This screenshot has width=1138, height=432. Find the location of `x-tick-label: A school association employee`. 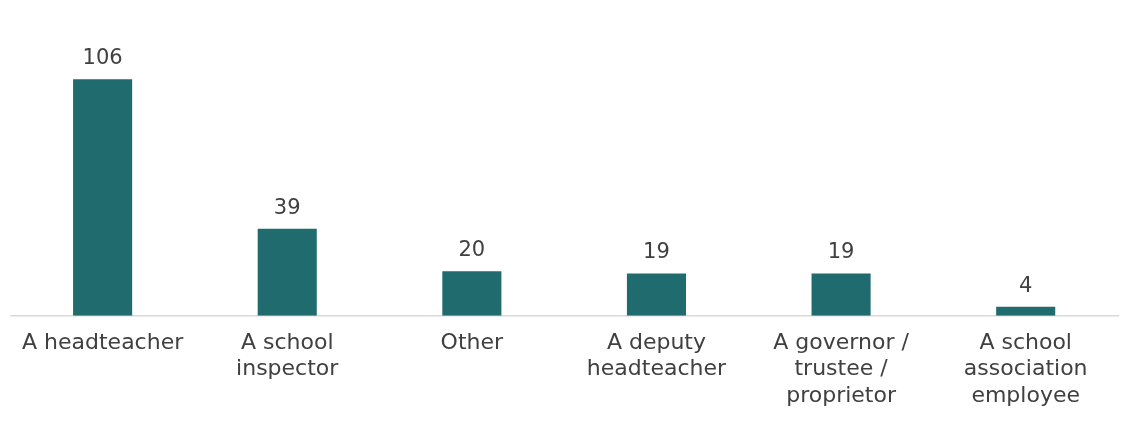

x-tick-label: A school association employee is located at coordinates (1025, 367).